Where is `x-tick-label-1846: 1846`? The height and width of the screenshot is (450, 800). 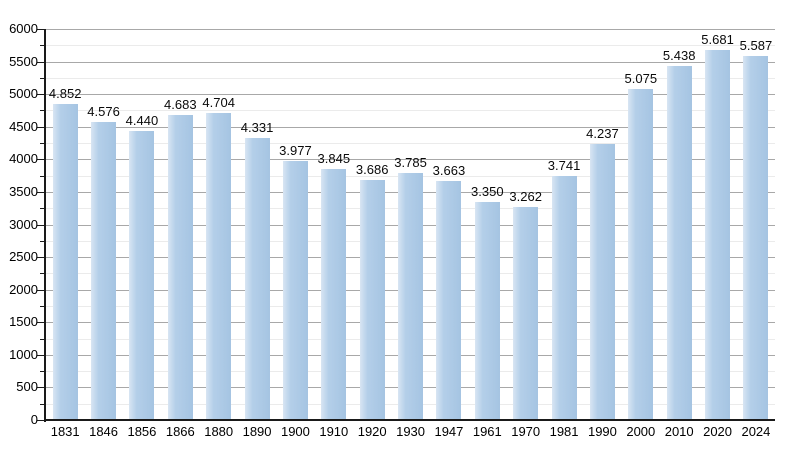
x-tick-label-1846: 1846 is located at coordinates (104, 431).